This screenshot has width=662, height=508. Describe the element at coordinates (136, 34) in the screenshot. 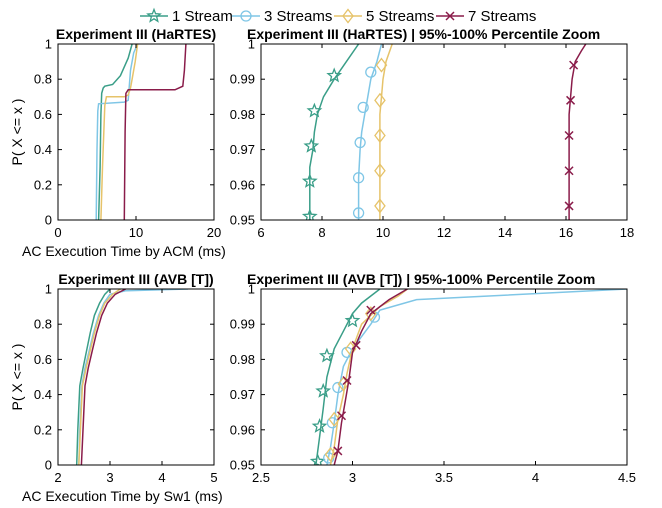

I see `panel-title: Experiment III (HaRTES)` at that location.